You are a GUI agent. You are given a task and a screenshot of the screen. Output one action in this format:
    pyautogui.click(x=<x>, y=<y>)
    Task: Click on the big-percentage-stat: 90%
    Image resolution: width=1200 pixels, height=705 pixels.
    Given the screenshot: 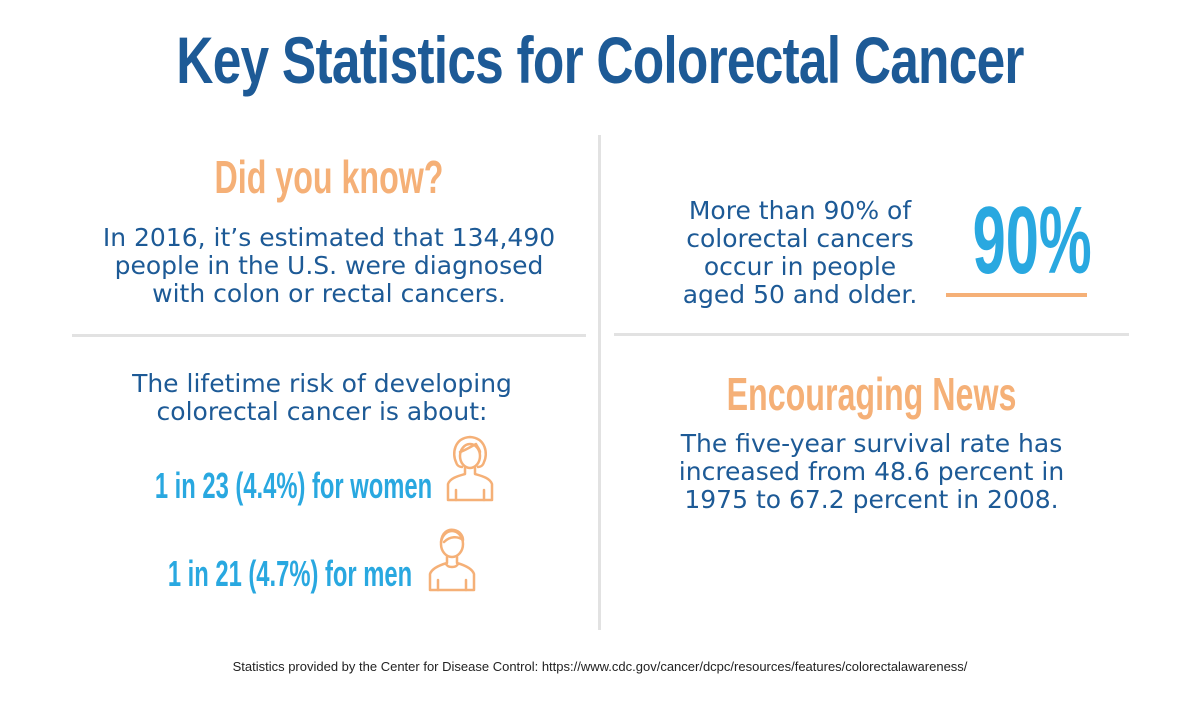 What is the action you would take?
    pyautogui.click(x=1032, y=240)
    